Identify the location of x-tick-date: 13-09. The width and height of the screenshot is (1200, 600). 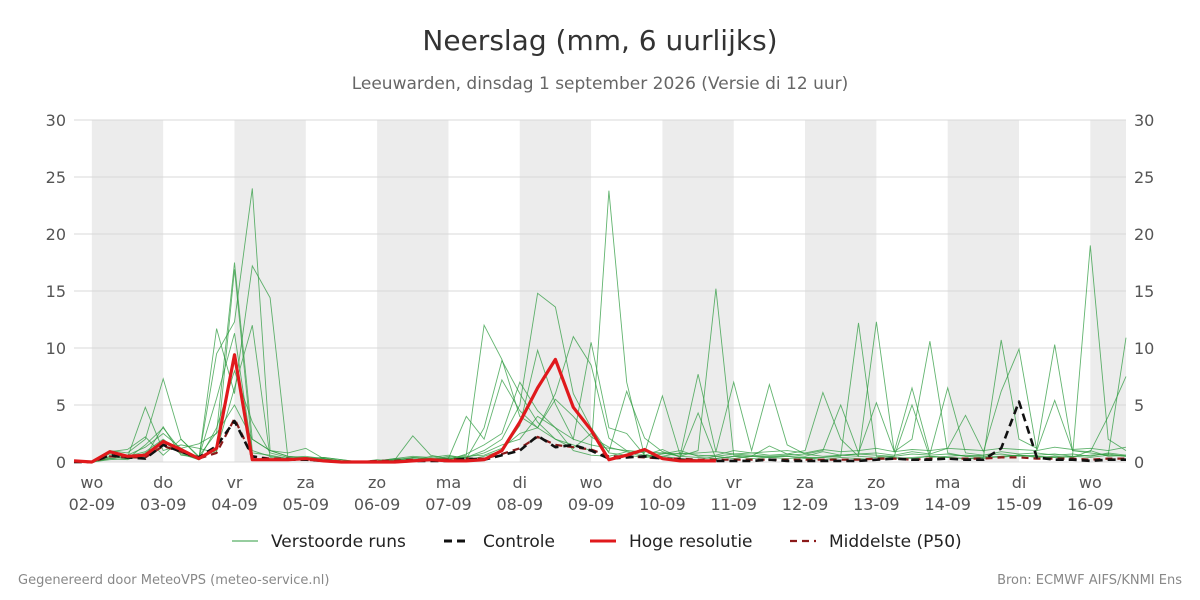
(876, 504).